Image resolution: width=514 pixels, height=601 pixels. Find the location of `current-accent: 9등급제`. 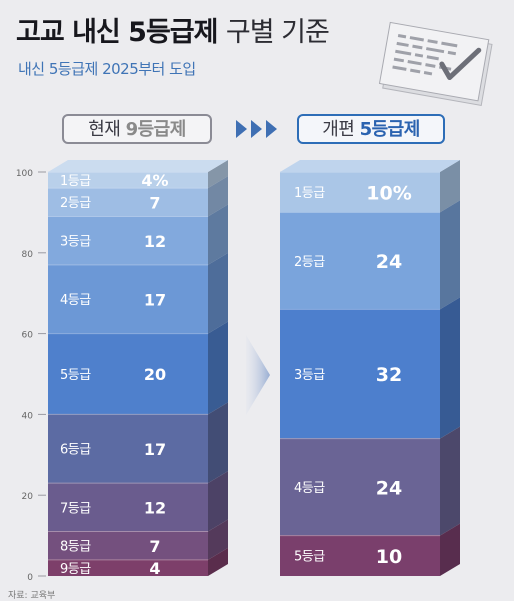

current-accent: 9등급제 is located at coordinates (156, 129).